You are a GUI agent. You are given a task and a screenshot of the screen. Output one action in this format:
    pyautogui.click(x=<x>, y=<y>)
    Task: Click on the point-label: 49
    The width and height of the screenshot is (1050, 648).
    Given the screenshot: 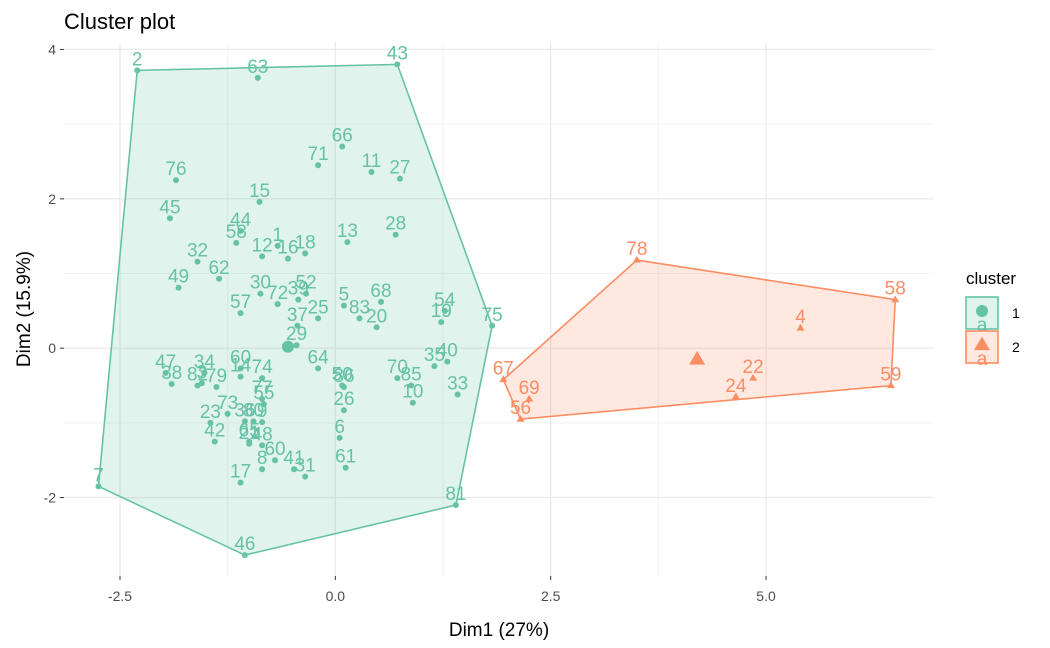 What is the action you would take?
    pyautogui.click(x=178, y=277)
    